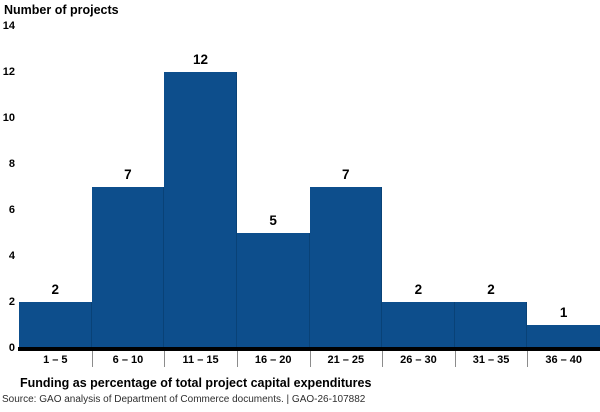 The height and width of the screenshot is (412, 600). Describe the element at coordinates (55, 325) in the screenshot. I see `bar-1 – 5` at that location.